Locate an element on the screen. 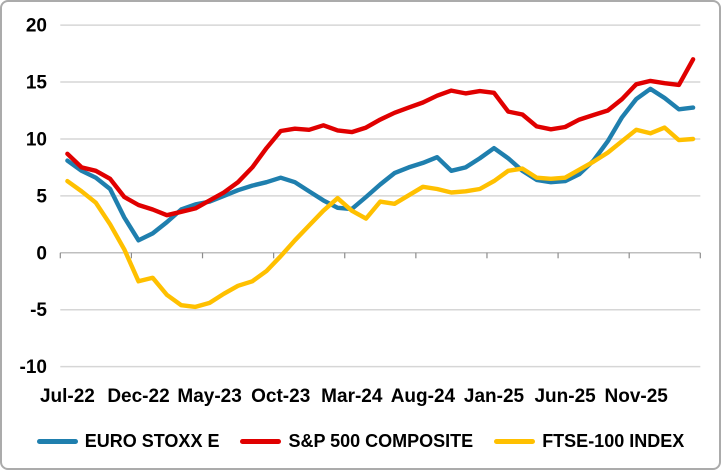 The width and height of the screenshot is (721, 470). x-axis-label: Oct-23 is located at coordinates (280, 396).